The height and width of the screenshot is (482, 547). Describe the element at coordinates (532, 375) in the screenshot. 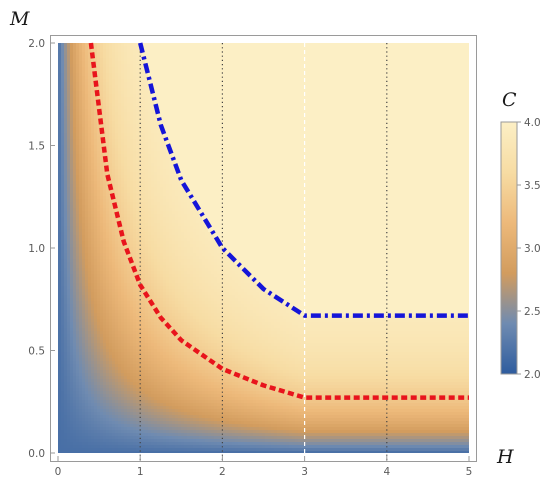

I see `colorbar-tick-label: 2.0` at that location.